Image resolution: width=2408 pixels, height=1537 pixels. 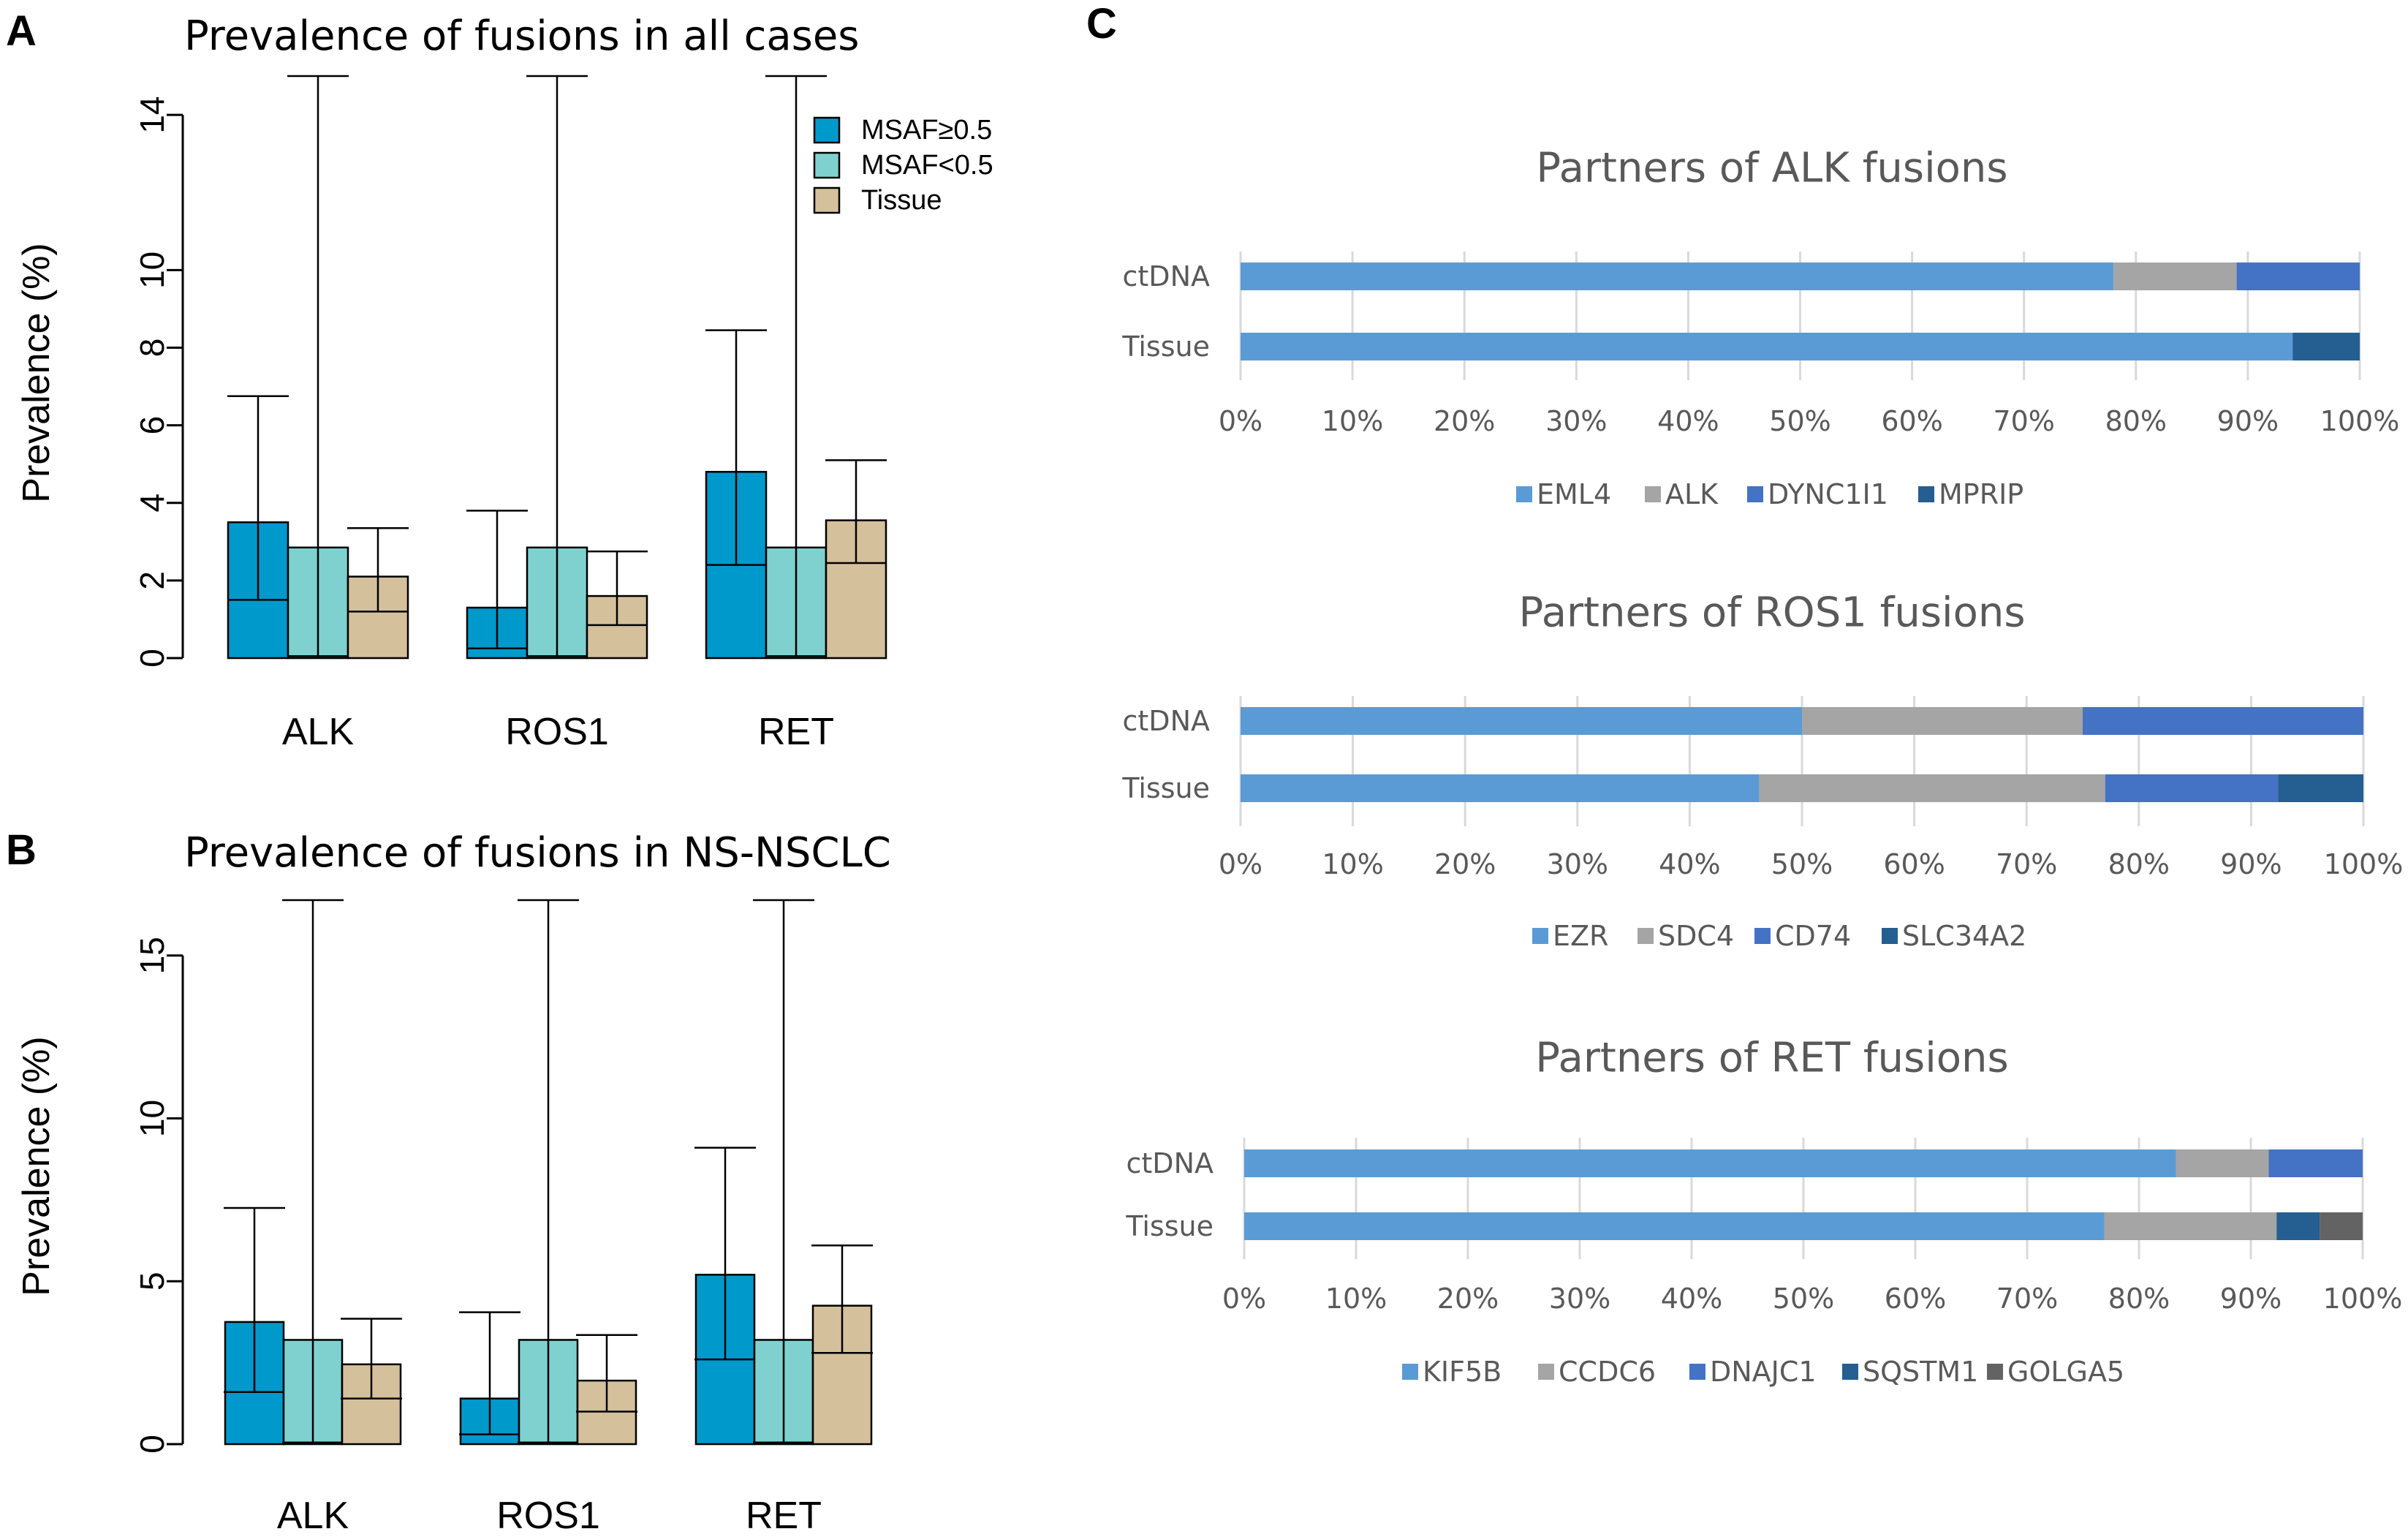 What do you see at coordinates (37, 1166) in the screenshot?
I see `y-axis-title: Prevalence (%)` at bounding box center [37, 1166].